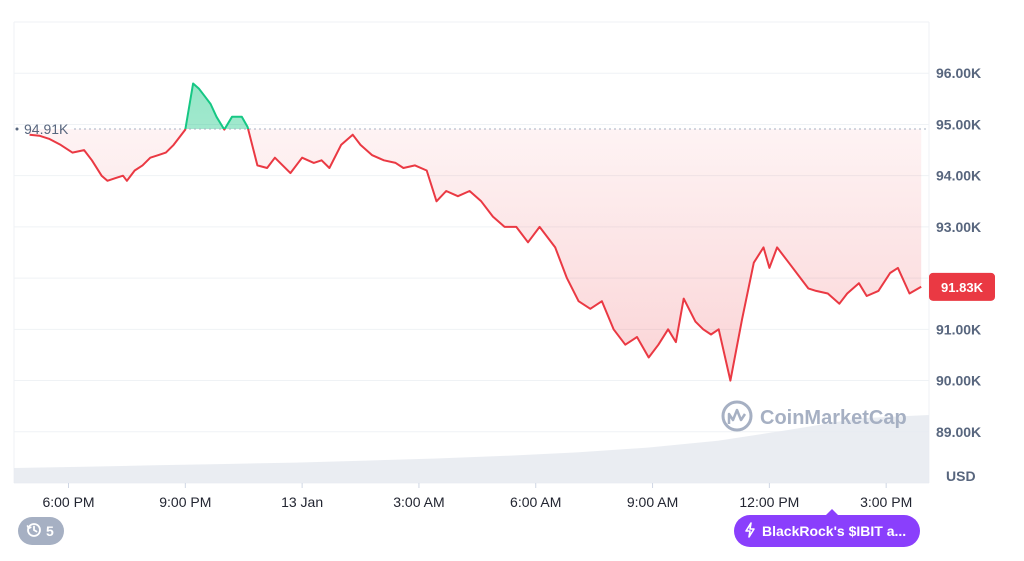  I want to click on current-price-label: 91.83K, so click(962, 287).